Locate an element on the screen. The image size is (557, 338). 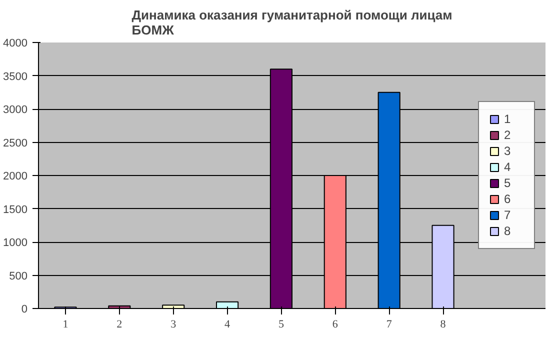
x-tick-label: 8 is located at coordinates (443, 324).